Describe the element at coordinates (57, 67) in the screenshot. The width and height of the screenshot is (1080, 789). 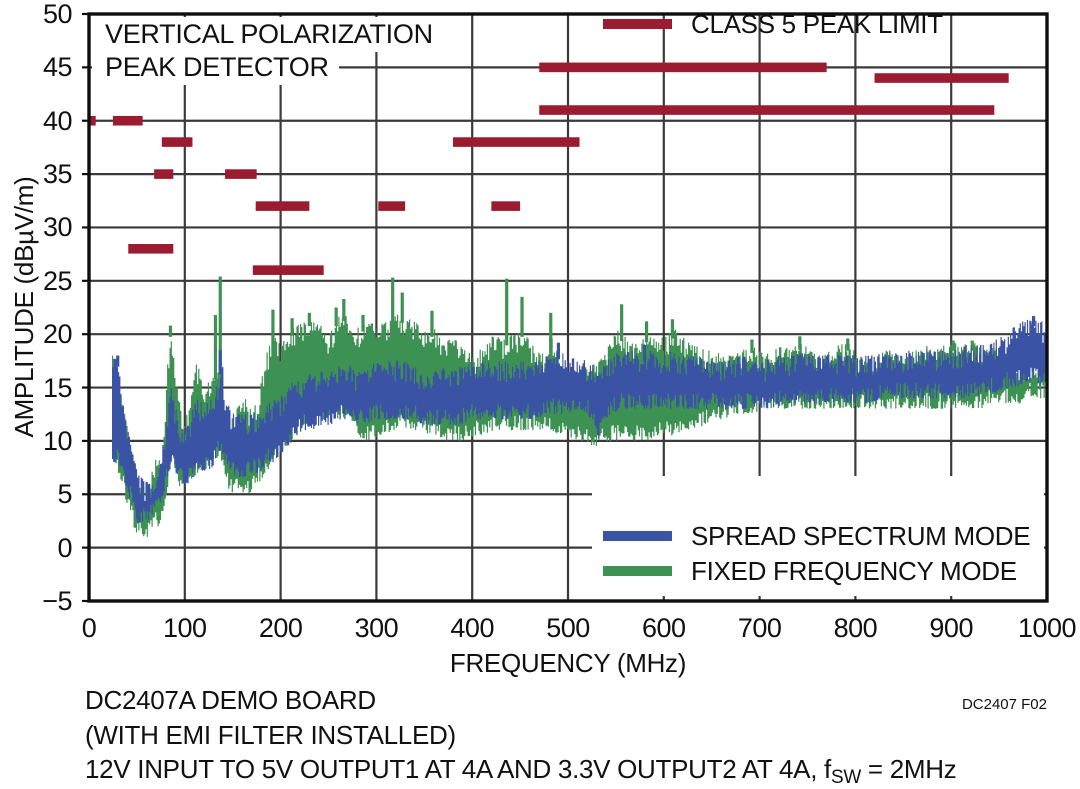
I see `y-tick-label: 45` at that location.